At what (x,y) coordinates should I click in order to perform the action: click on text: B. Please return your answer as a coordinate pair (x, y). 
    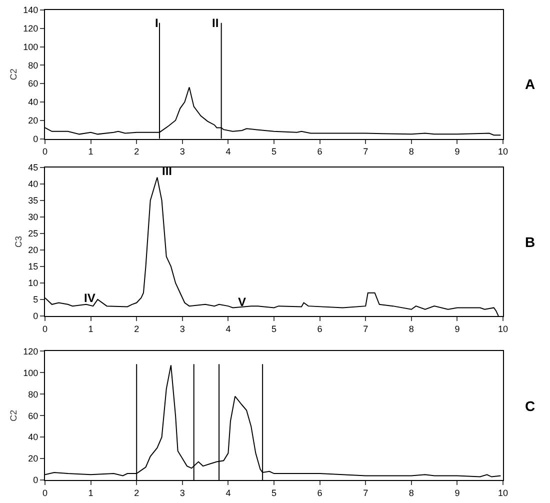
    Looking at the image, I should click on (530, 242).